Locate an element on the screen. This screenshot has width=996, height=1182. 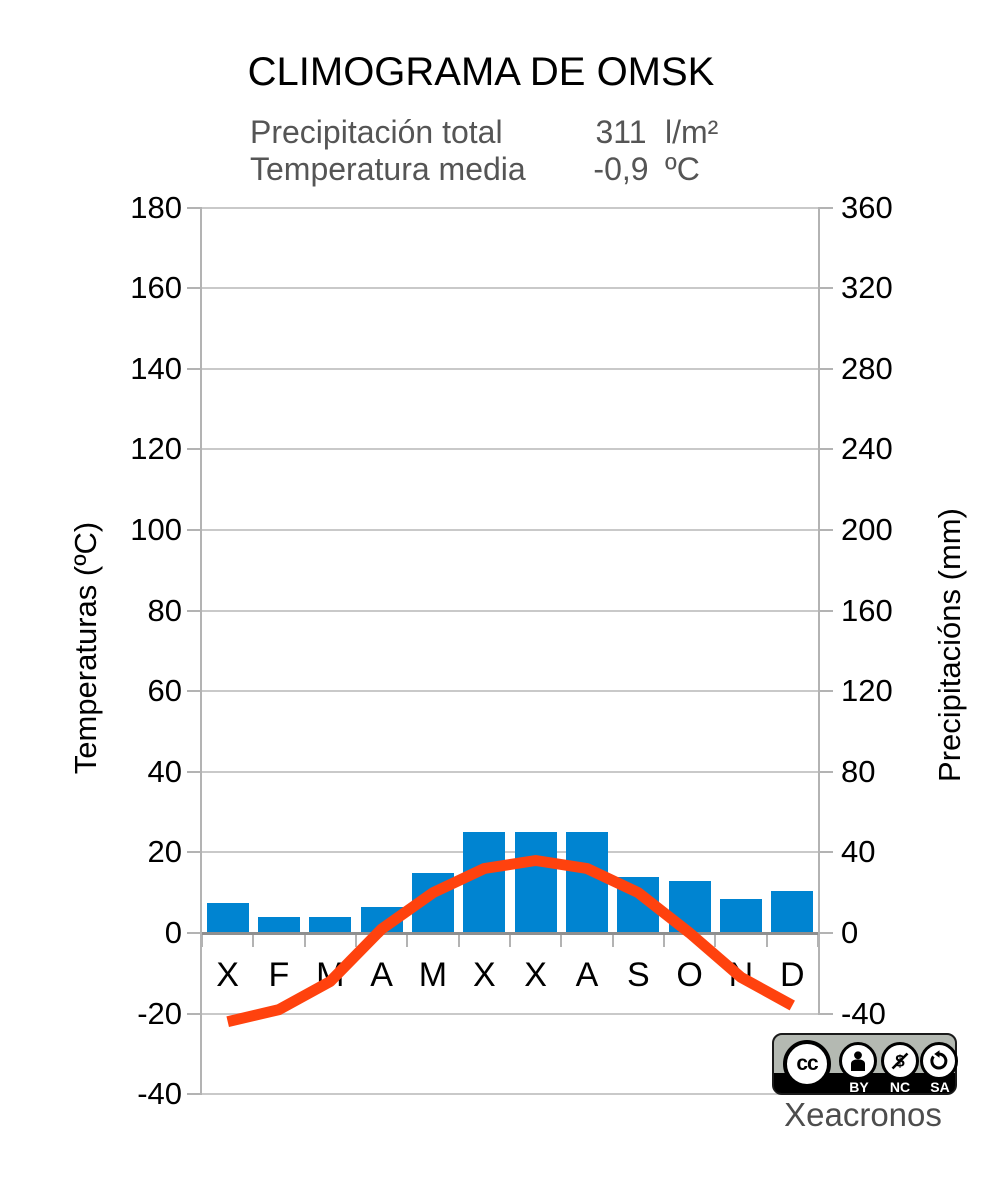
cc-icon: cc is located at coordinates (807, 1064).